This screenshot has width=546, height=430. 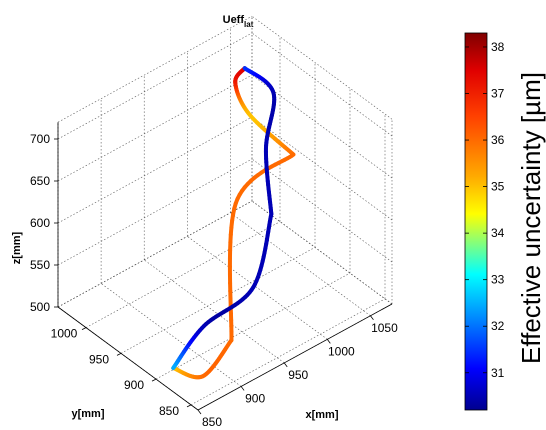 What do you see at coordinates (498, 47) in the screenshot?
I see `colorbar-tick-label: 38` at bounding box center [498, 47].